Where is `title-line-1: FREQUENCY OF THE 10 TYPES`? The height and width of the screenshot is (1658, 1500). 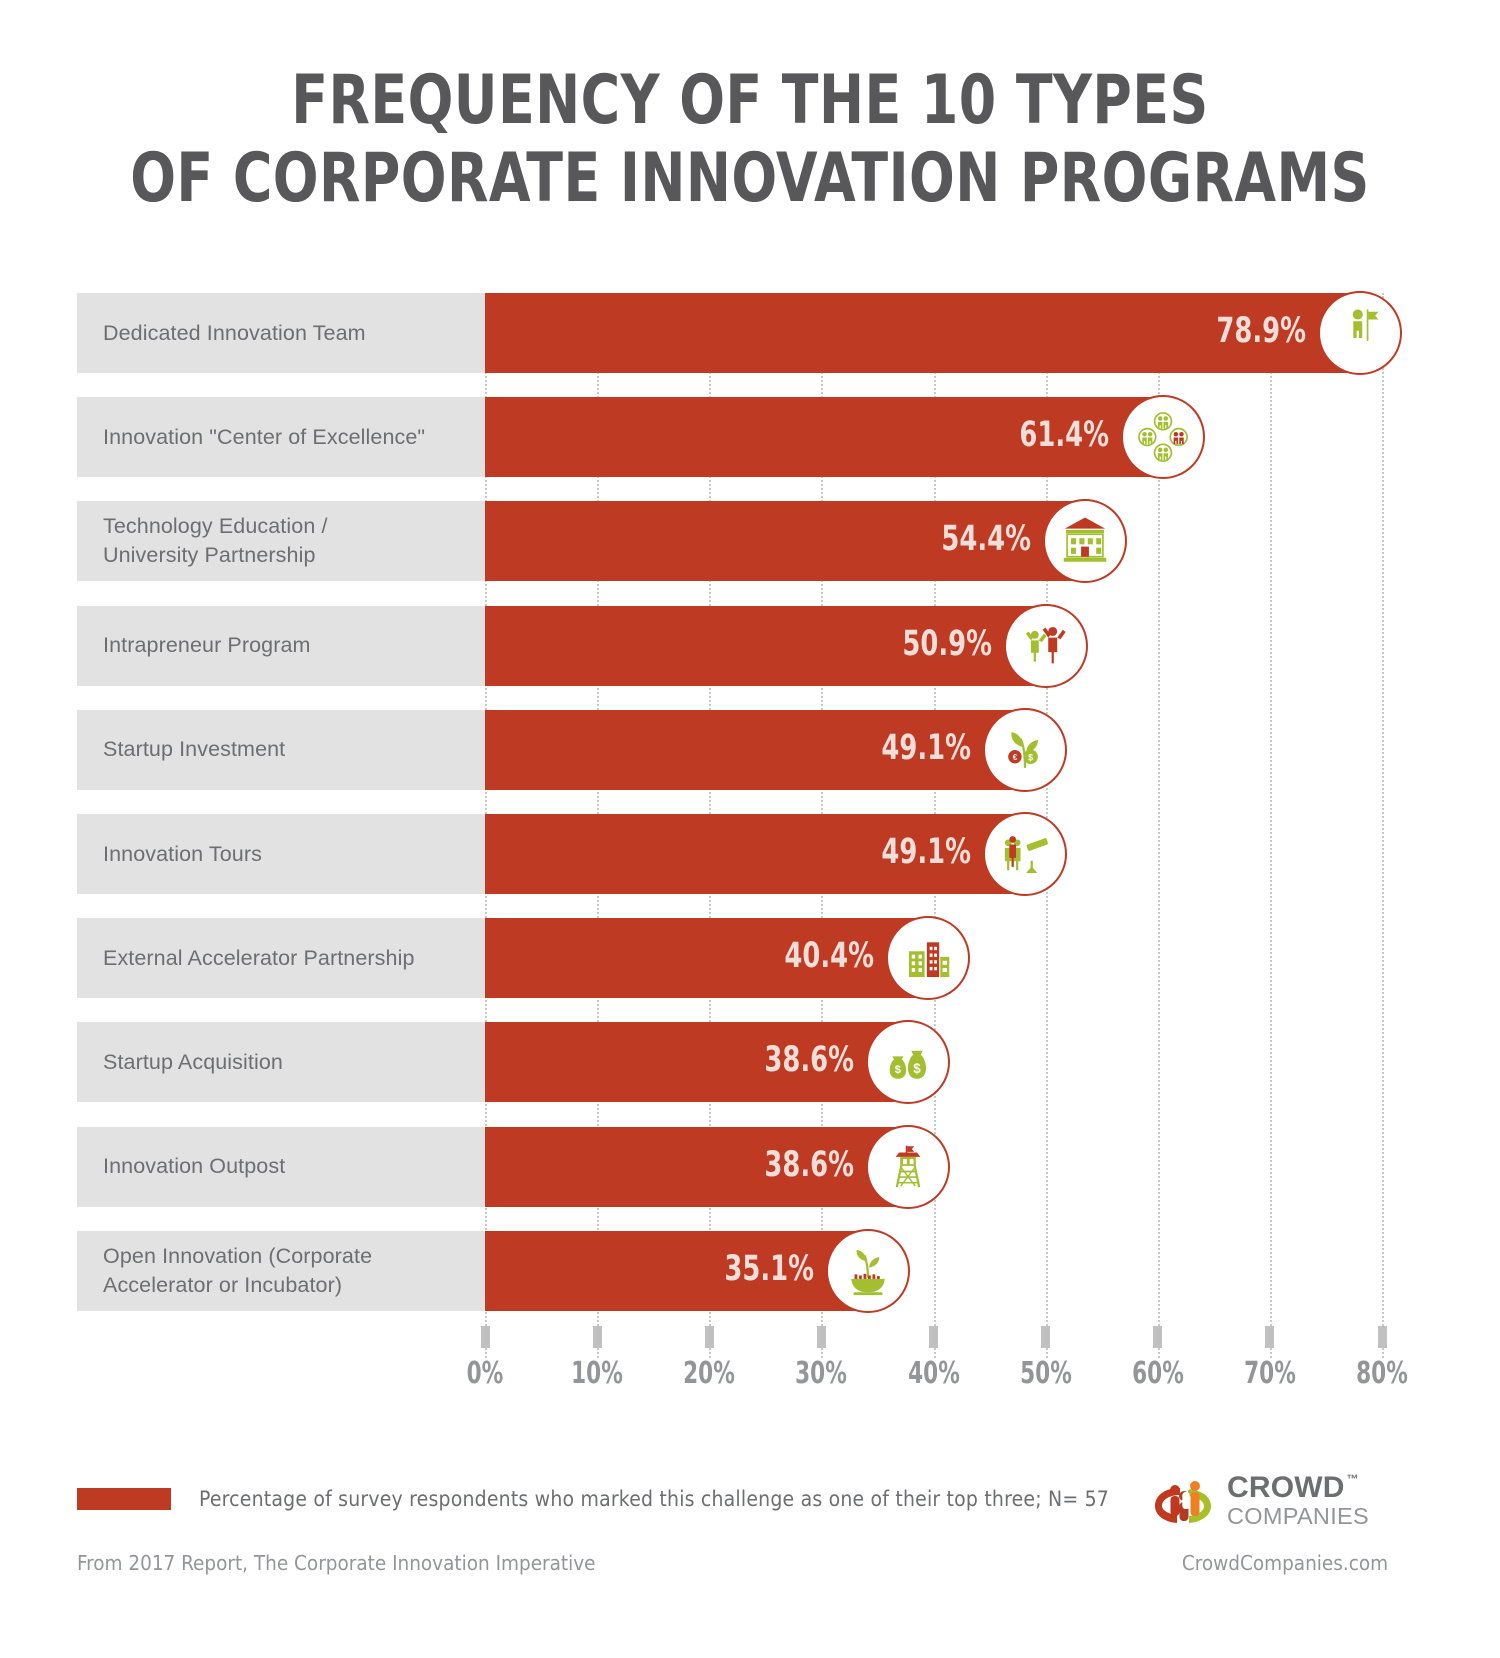 title-line-1: FREQUENCY OF THE 10 TYPES is located at coordinates (750, 100).